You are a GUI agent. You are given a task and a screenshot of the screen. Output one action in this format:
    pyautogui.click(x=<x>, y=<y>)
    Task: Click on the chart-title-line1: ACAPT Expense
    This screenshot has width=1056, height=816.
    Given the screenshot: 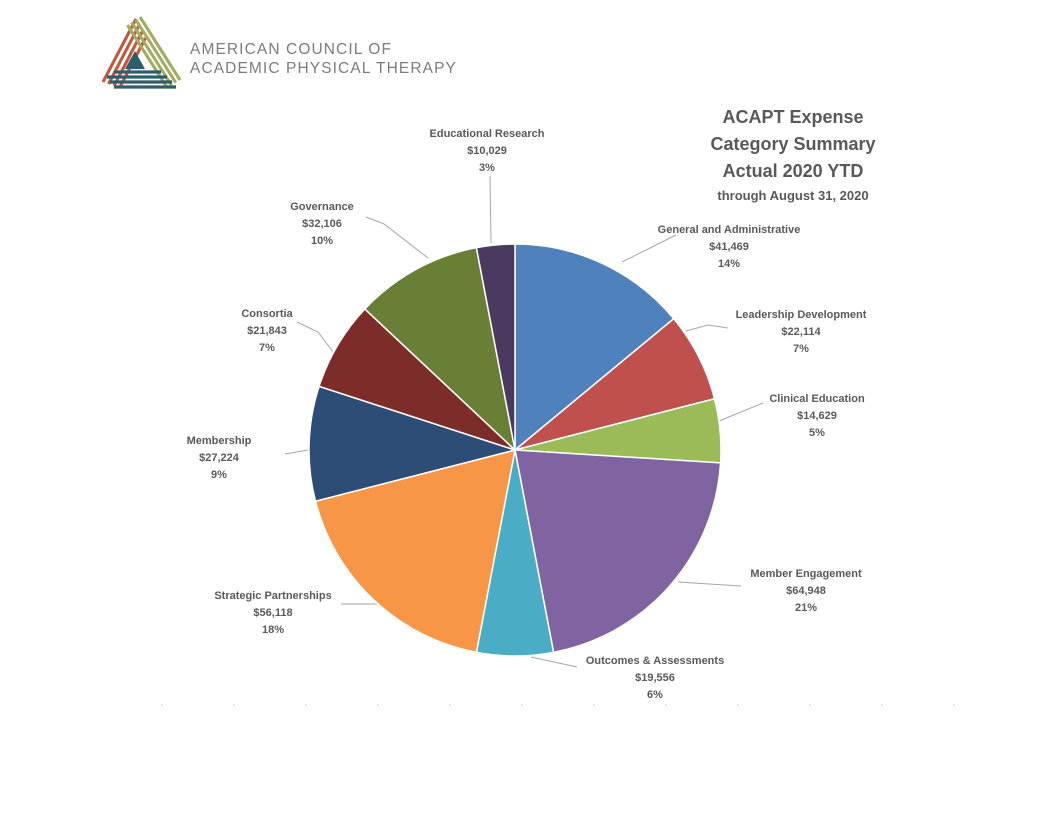 What is the action you would take?
    pyautogui.click(x=793, y=117)
    